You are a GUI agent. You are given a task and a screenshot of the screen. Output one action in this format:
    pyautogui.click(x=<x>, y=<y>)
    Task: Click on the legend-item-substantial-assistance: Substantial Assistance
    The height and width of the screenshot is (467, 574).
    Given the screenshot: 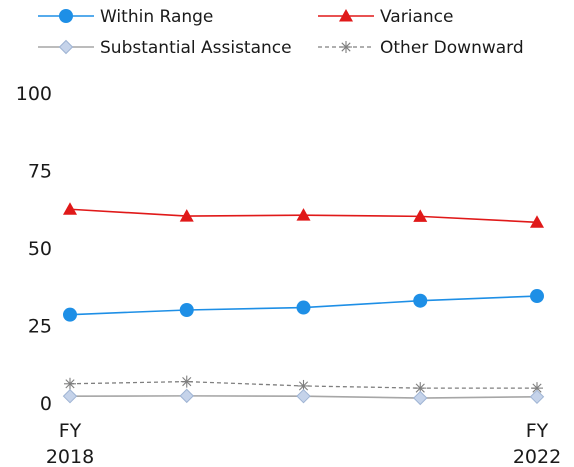 What is the action you would take?
    pyautogui.click(x=165, y=48)
    